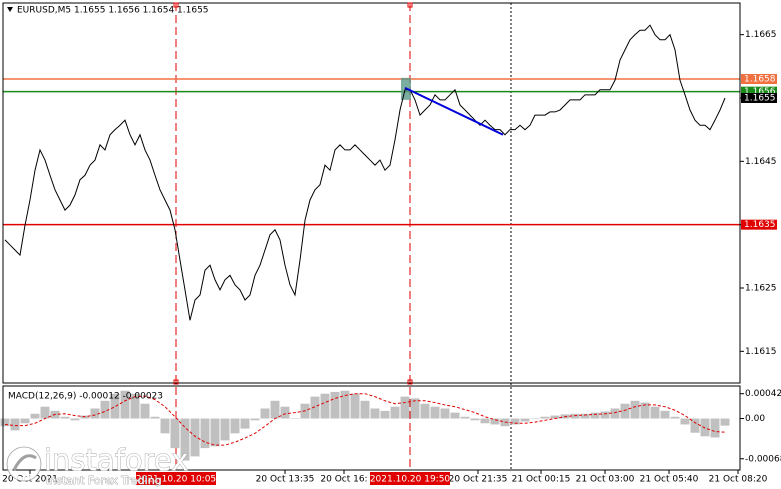 The height and width of the screenshot is (489, 781). I want to click on watermark-name: instaforex, so click(116, 460).